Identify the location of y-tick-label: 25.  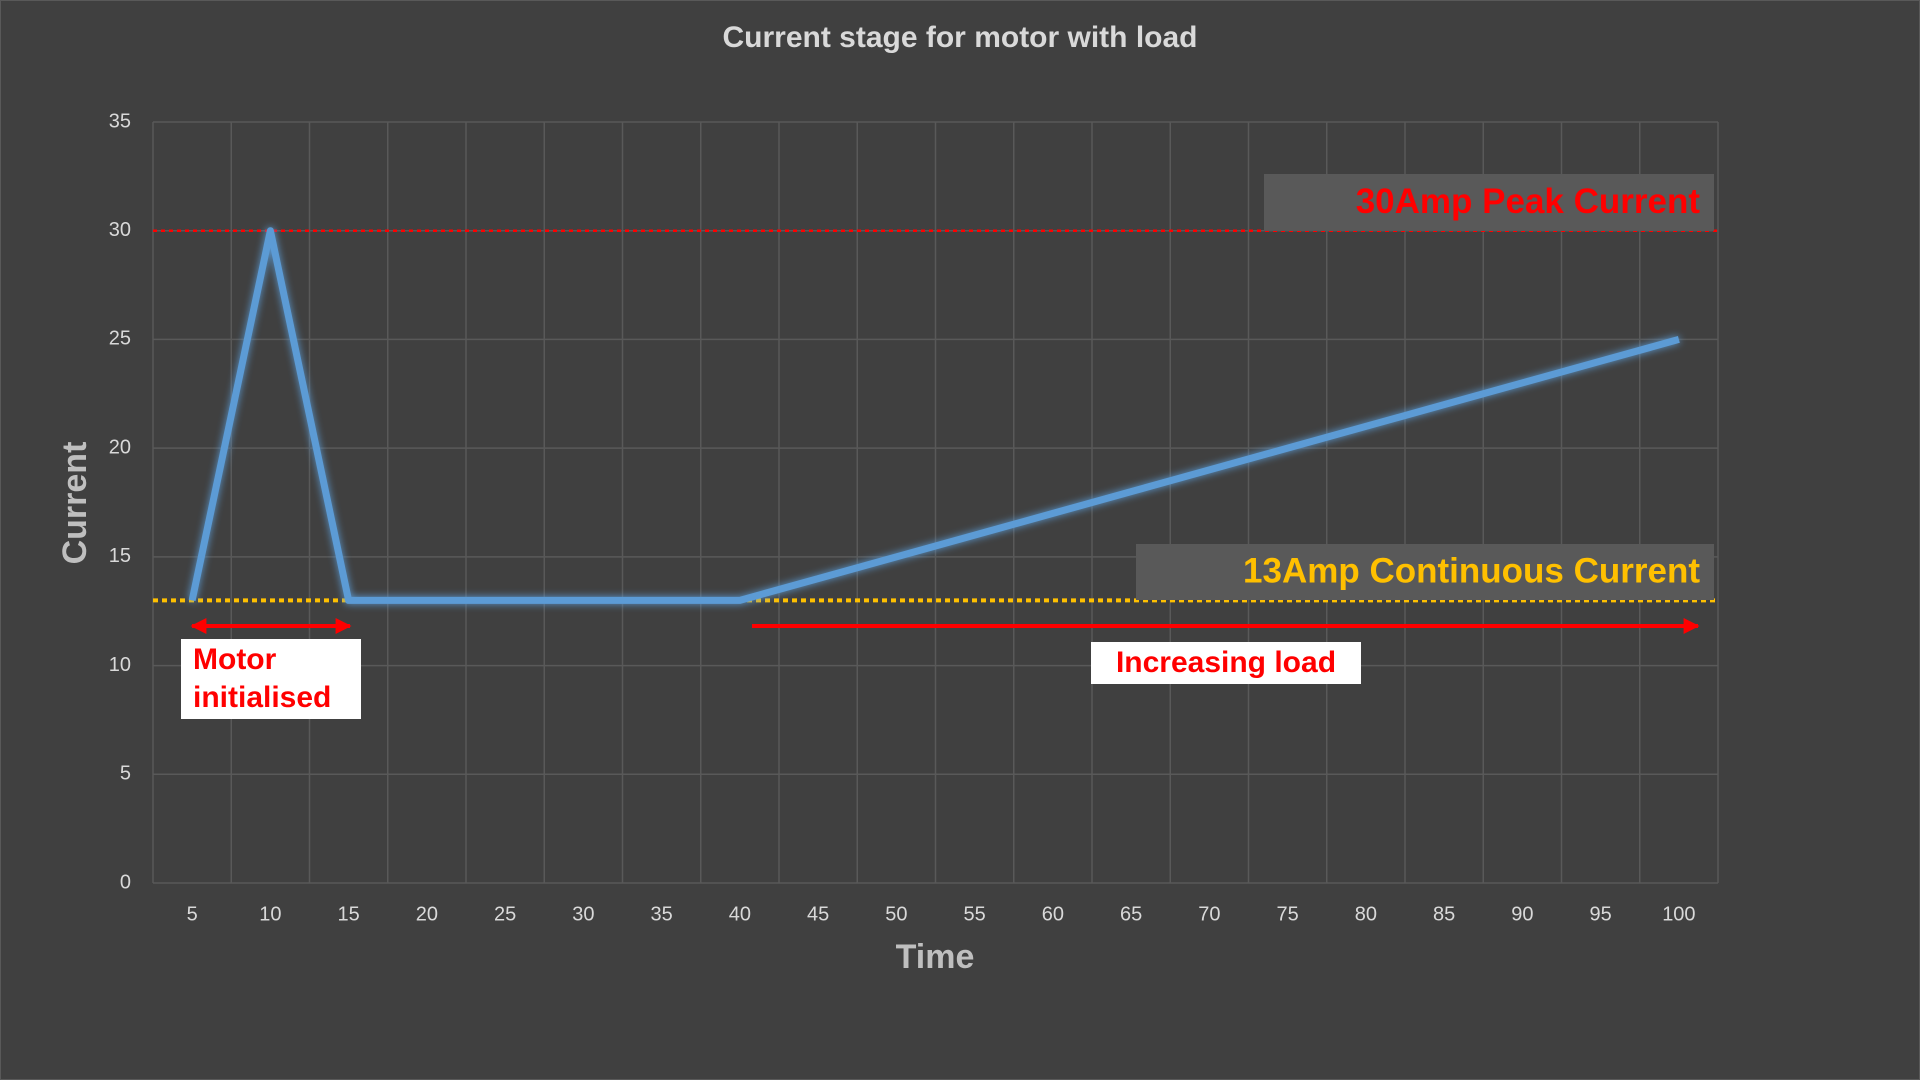
(120, 339).